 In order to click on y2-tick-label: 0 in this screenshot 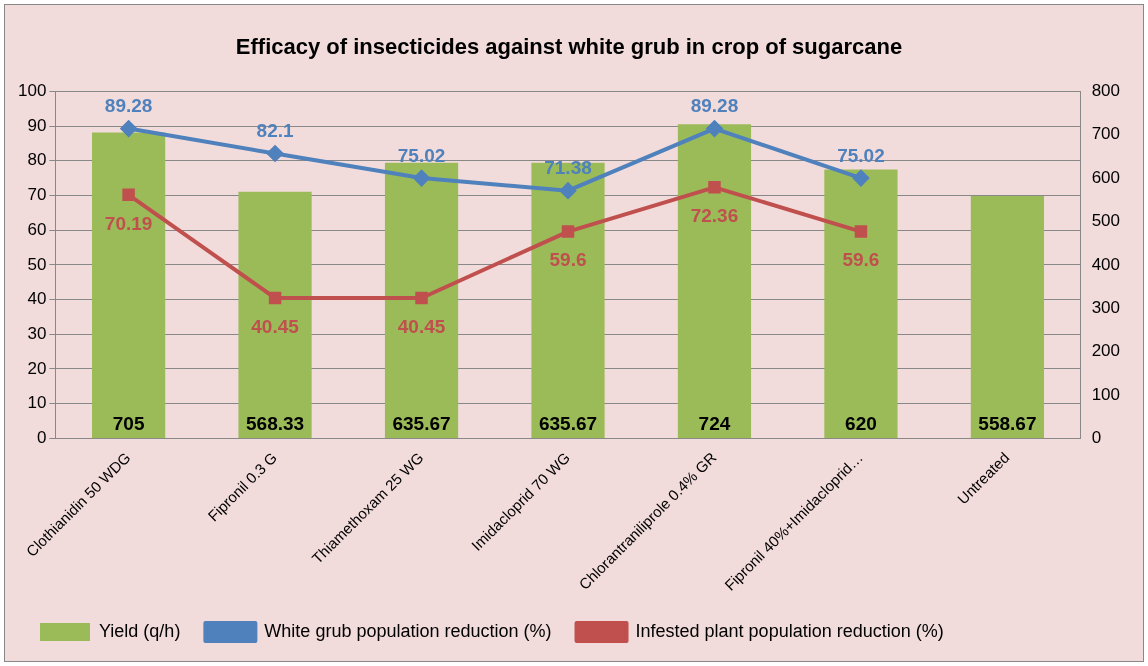, I will do `click(1096, 438)`.